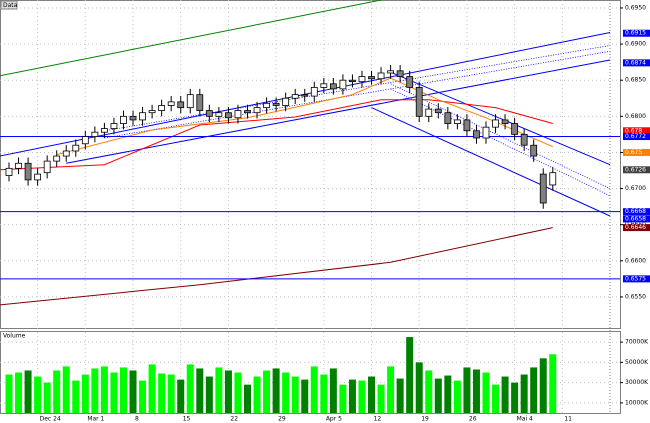  I want to click on y-tick-label: 0.6550, so click(635, 296).